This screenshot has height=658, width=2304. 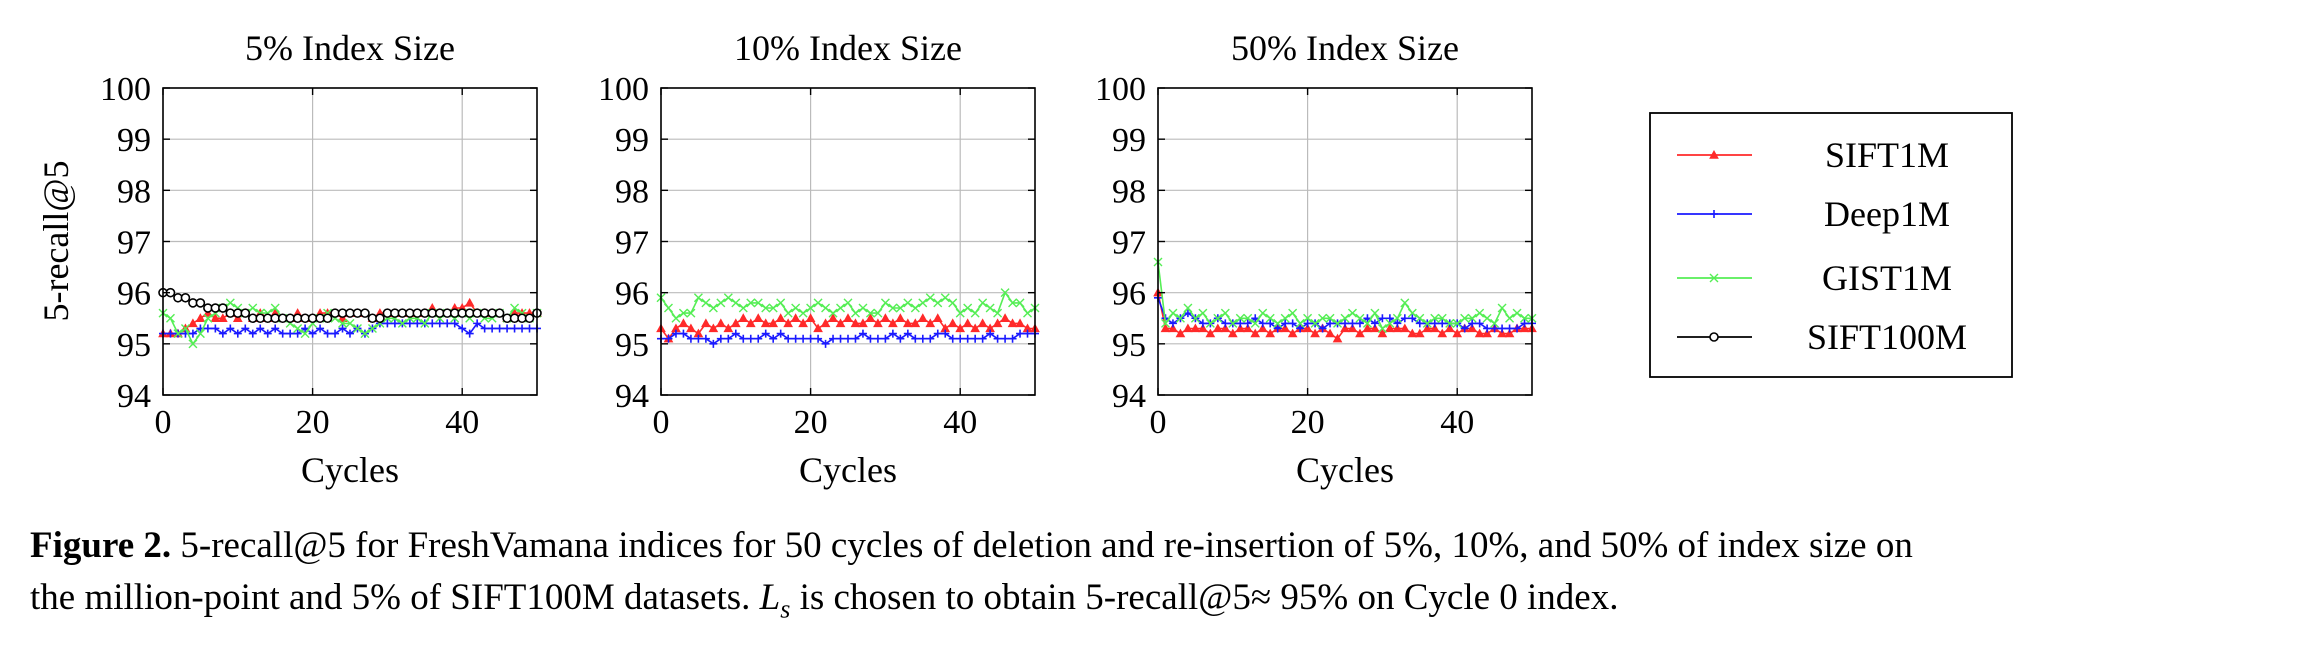 What do you see at coordinates (1822, 337) in the screenshot?
I see `legend-item-sift100m: SIFT100M` at bounding box center [1822, 337].